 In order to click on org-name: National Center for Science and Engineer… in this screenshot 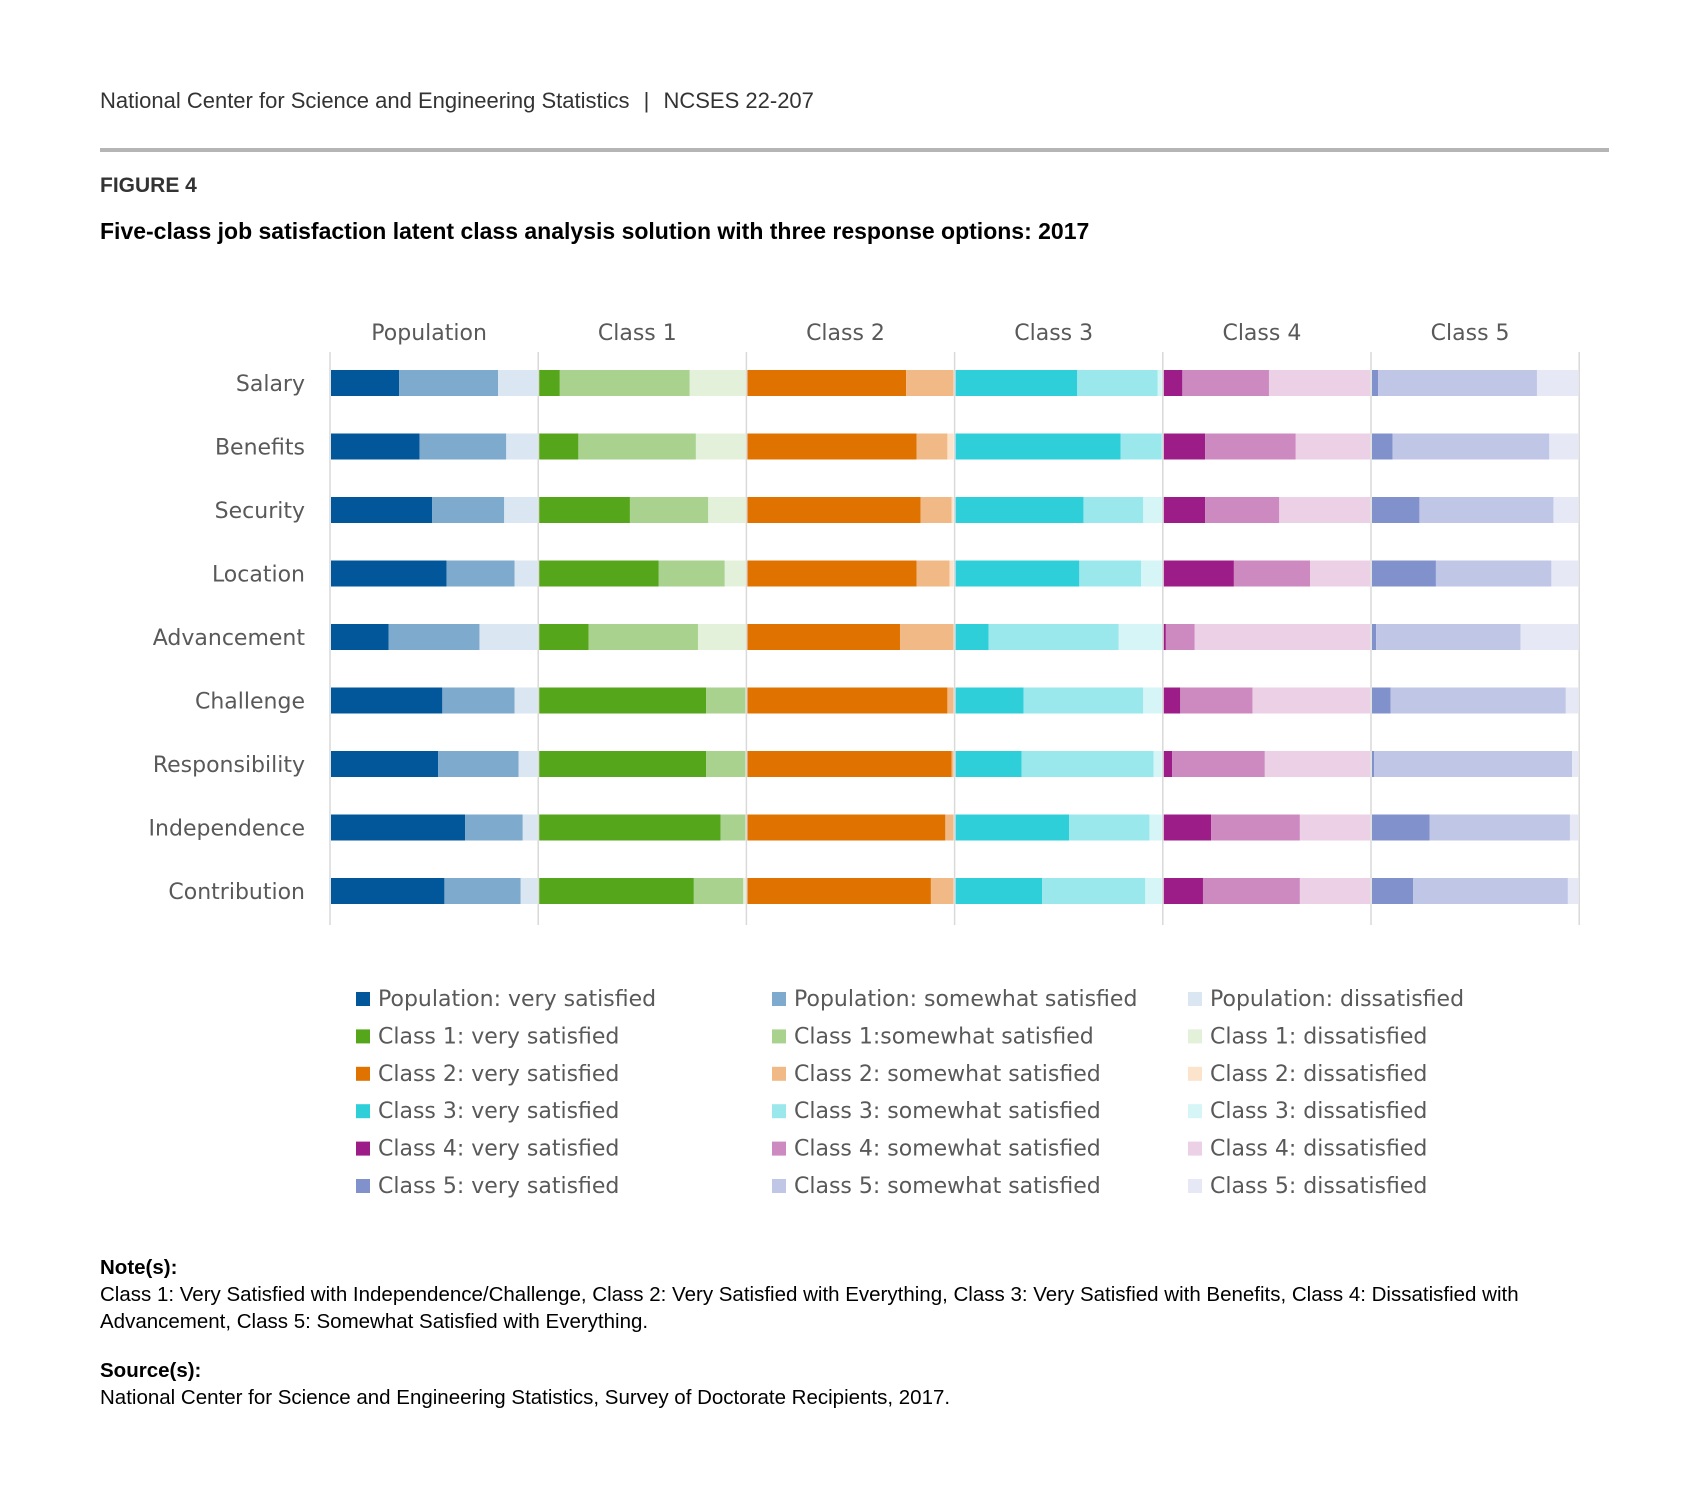, I will do `click(365, 100)`.